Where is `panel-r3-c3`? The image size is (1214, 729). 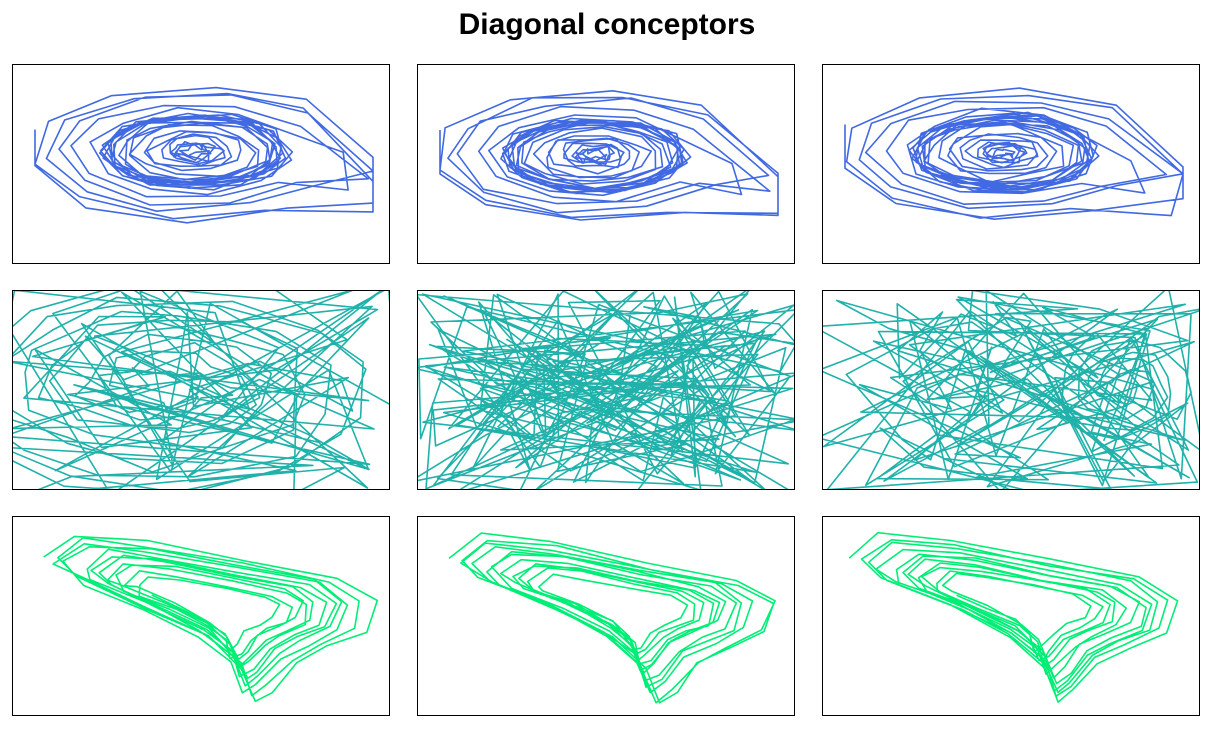
panel-r3-c3 is located at coordinates (1011, 616).